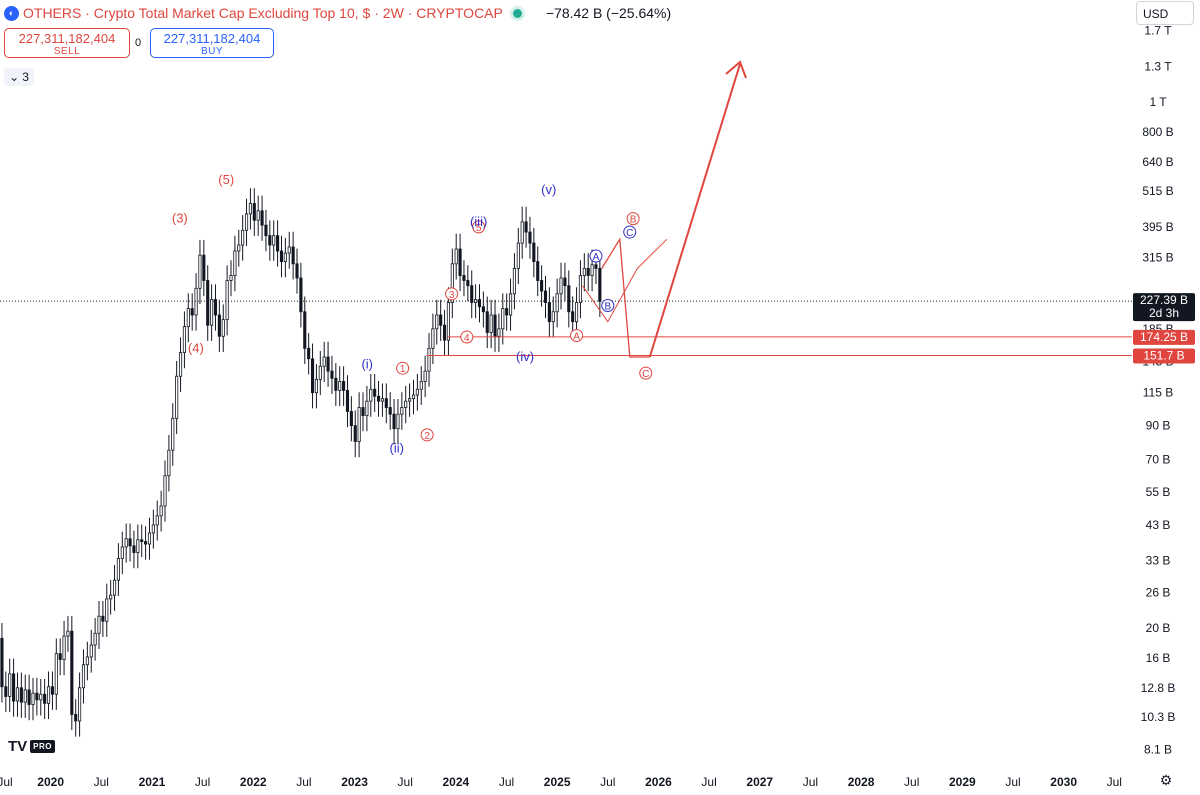 The image size is (1200, 795). What do you see at coordinates (67, 51) in the screenshot?
I see `sell-label: SELL` at bounding box center [67, 51].